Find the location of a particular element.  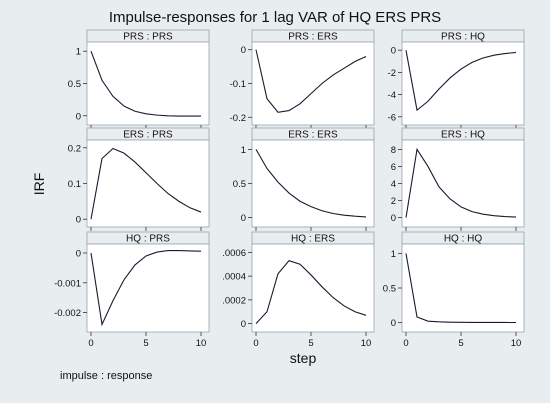

y-tick-label: -6 is located at coordinates (392, 117).